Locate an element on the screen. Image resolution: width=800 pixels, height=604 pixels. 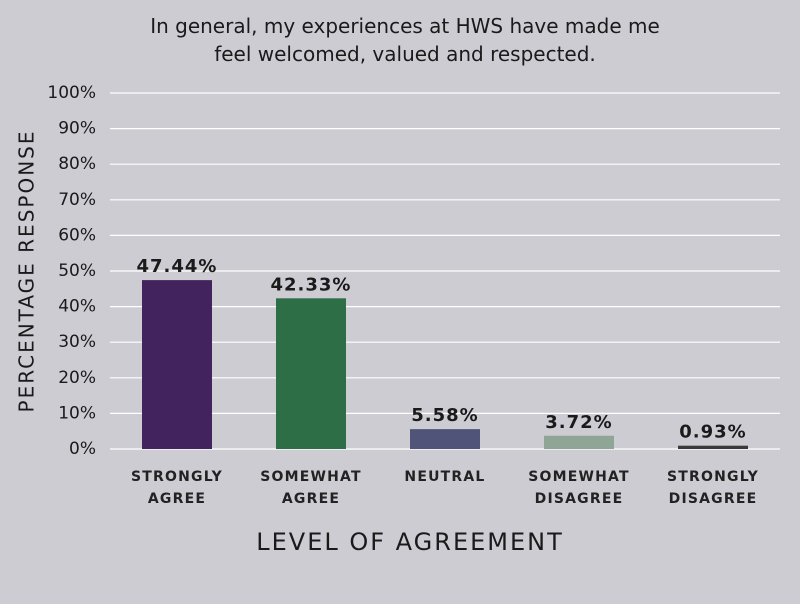
y-tick-label: 0% is located at coordinates (82, 449).